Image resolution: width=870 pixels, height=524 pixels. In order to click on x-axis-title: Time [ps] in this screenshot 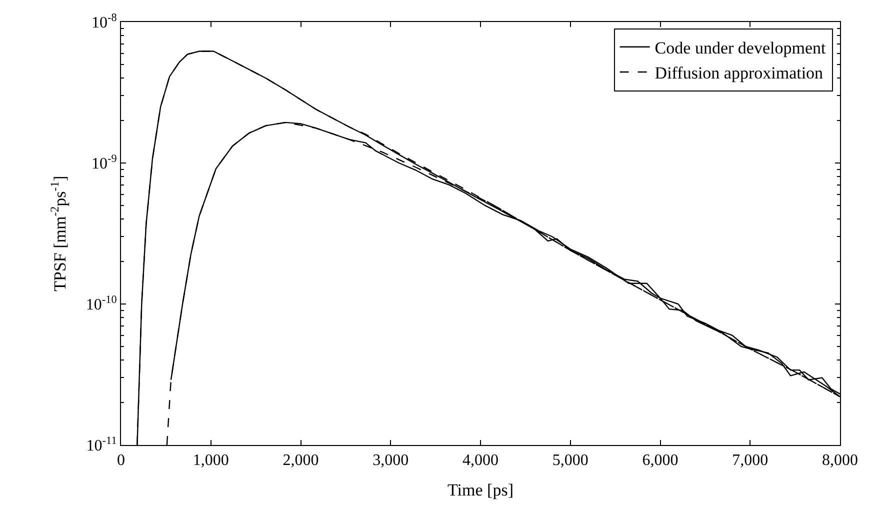, I will do `click(481, 490)`.